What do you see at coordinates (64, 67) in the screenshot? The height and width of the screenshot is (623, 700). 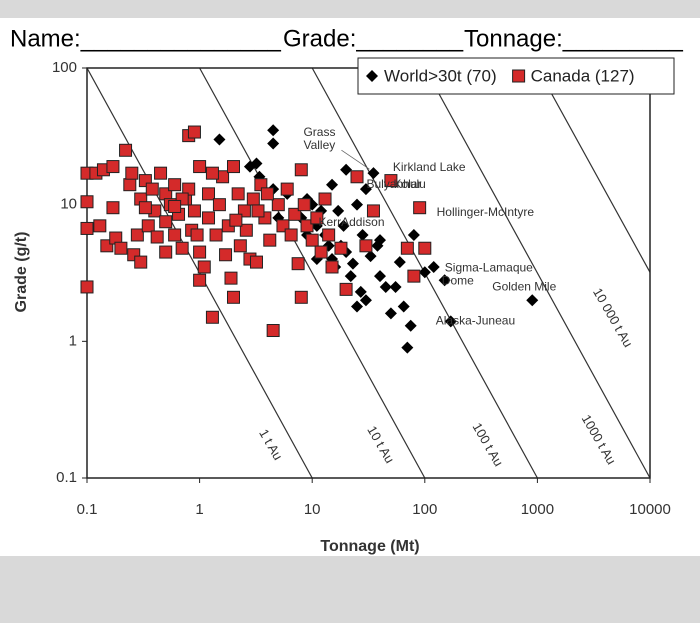 I see `y-tick-label: 100` at bounding box center [64, 67].